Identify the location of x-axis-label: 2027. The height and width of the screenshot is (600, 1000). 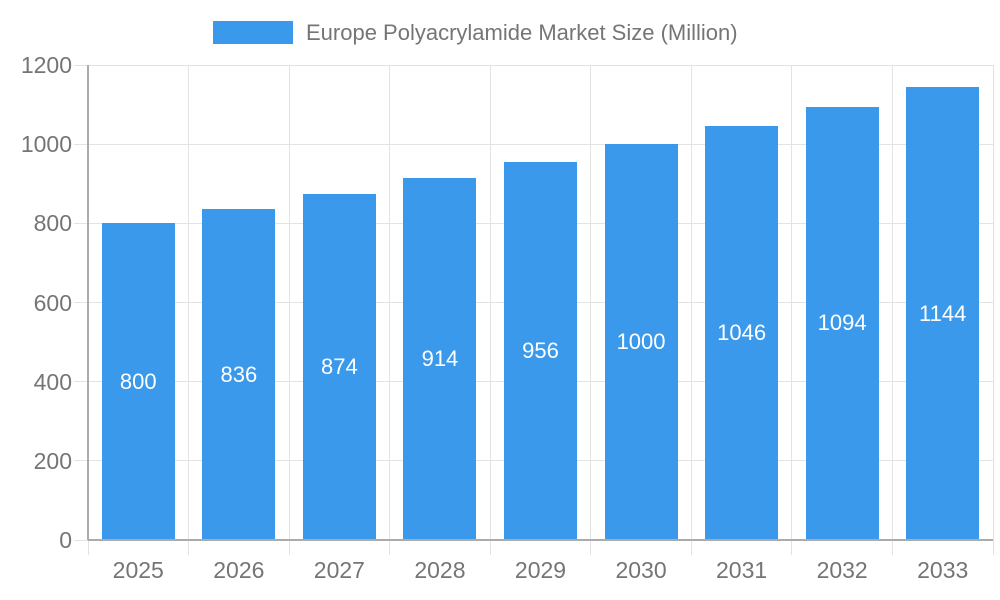
(339, 570).